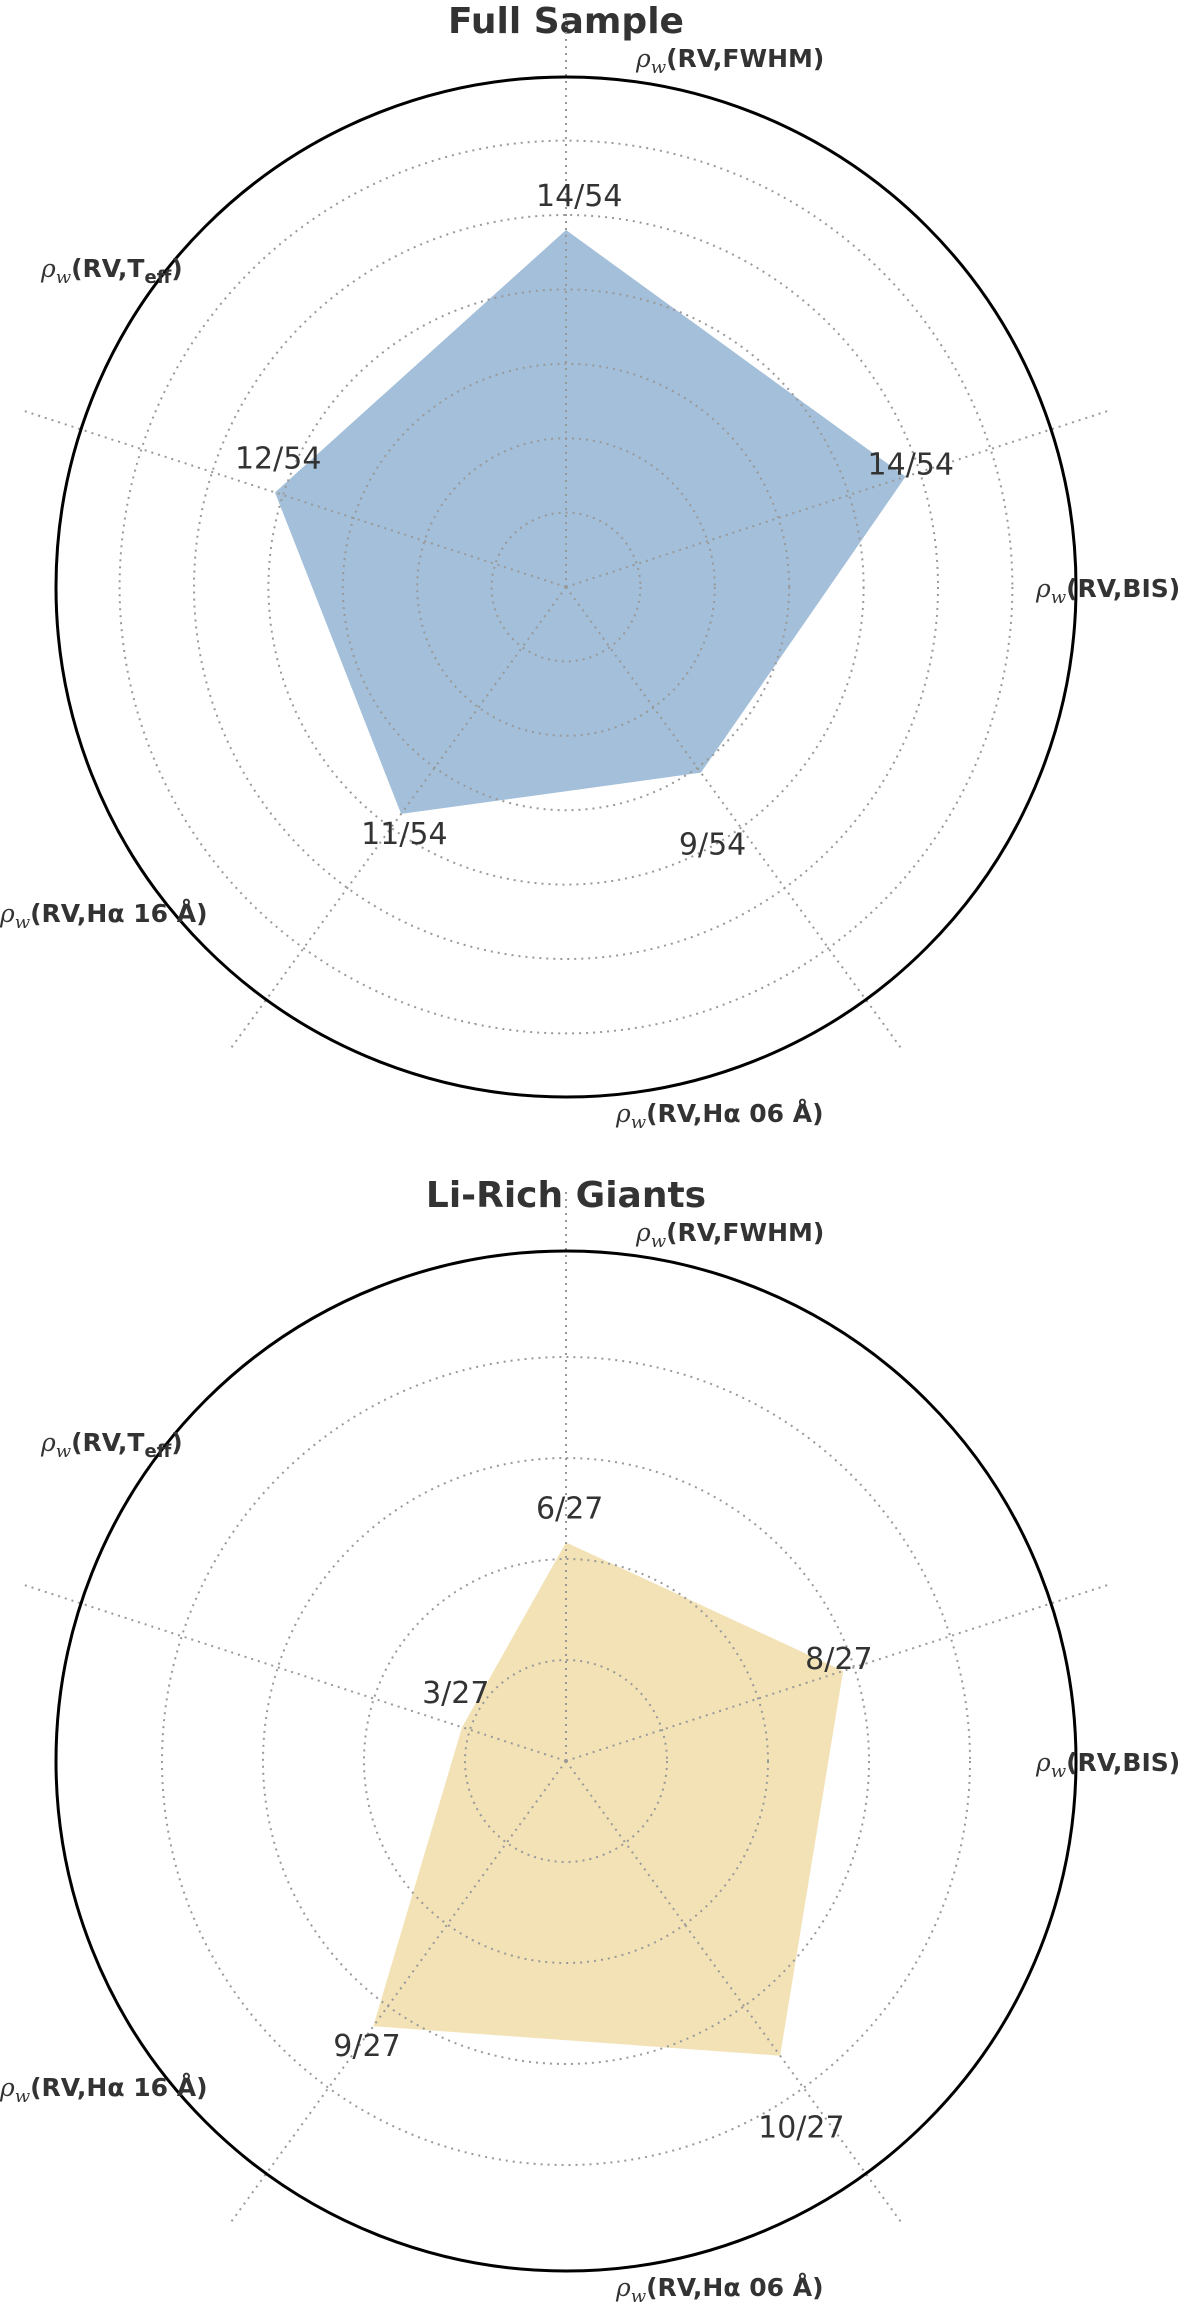 Image resolution: width=1200 pixels, height=2307 pixels. What do you see at coordinates (712, 845) in the screenshot?
I see `value-label: 9/54` at bounding box center [712, 845].